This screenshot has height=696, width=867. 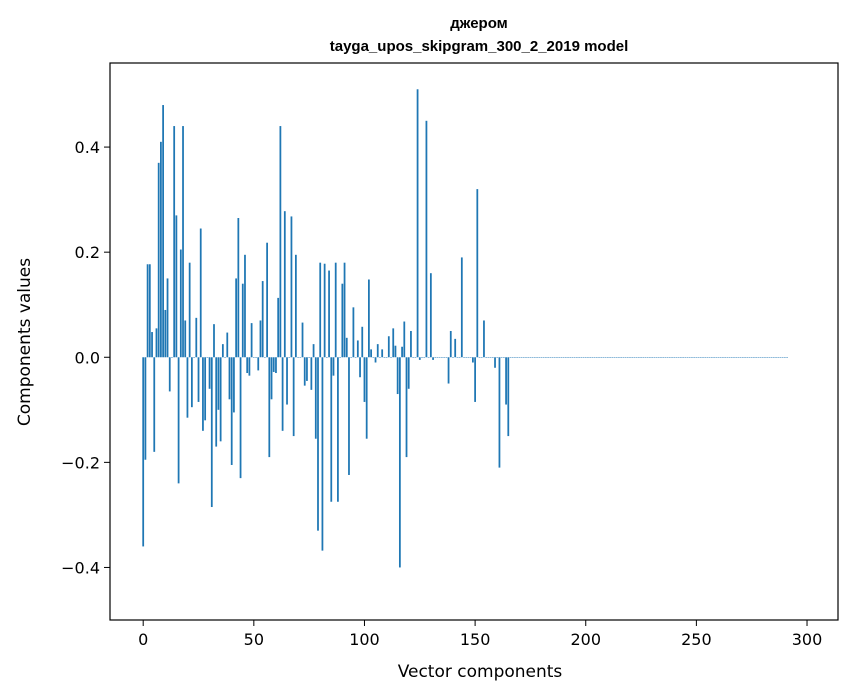 What do you see at coordinates (807, 639) in the screenshot?
I see `x-tick-label: 300` at bounding box center [807, 639].